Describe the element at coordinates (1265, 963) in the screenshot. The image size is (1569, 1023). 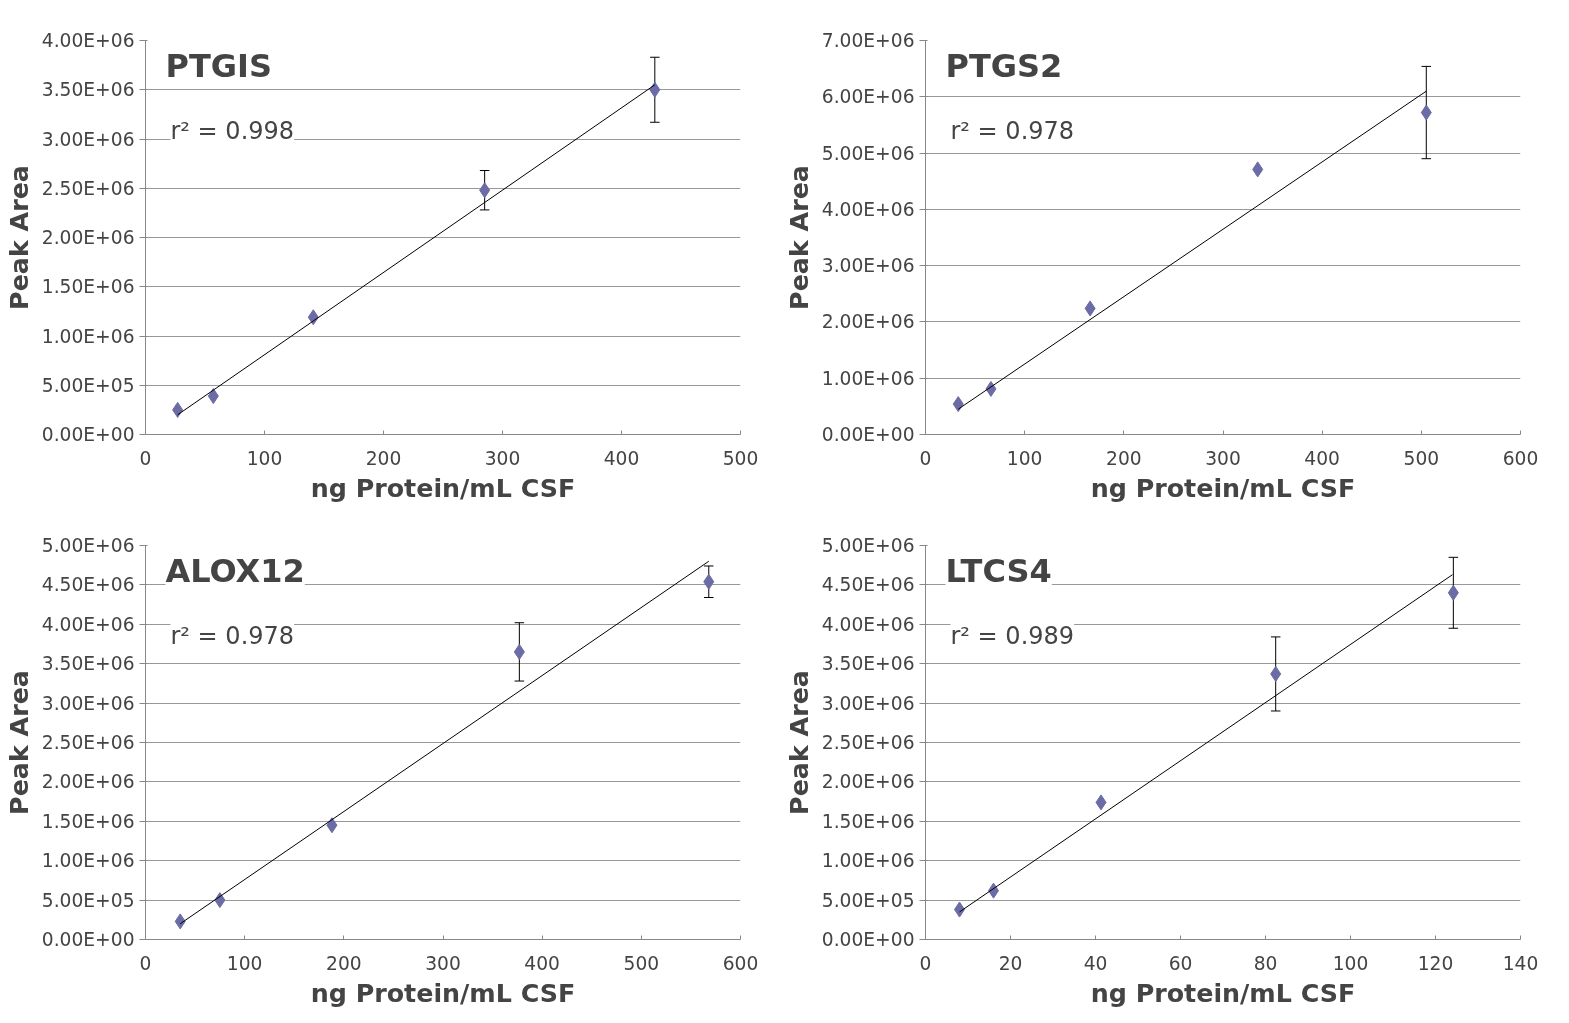
I see `x-tick-label: 80` at that location.